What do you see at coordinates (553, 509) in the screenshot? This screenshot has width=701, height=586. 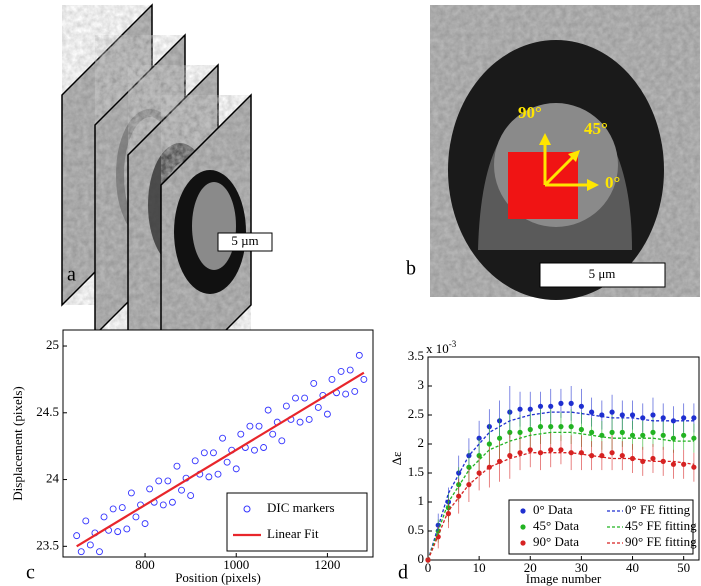 I see `legend-label: 0° Data` at bounding box center [553, 509].